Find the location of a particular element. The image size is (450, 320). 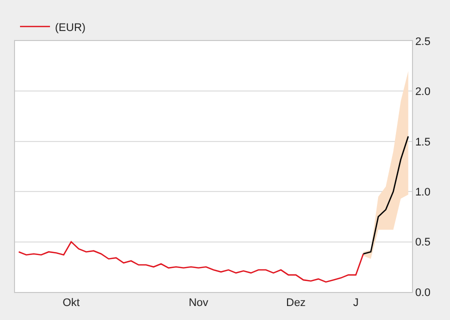

y-tick-label: 1.5 is located at coordinates (422, 142).